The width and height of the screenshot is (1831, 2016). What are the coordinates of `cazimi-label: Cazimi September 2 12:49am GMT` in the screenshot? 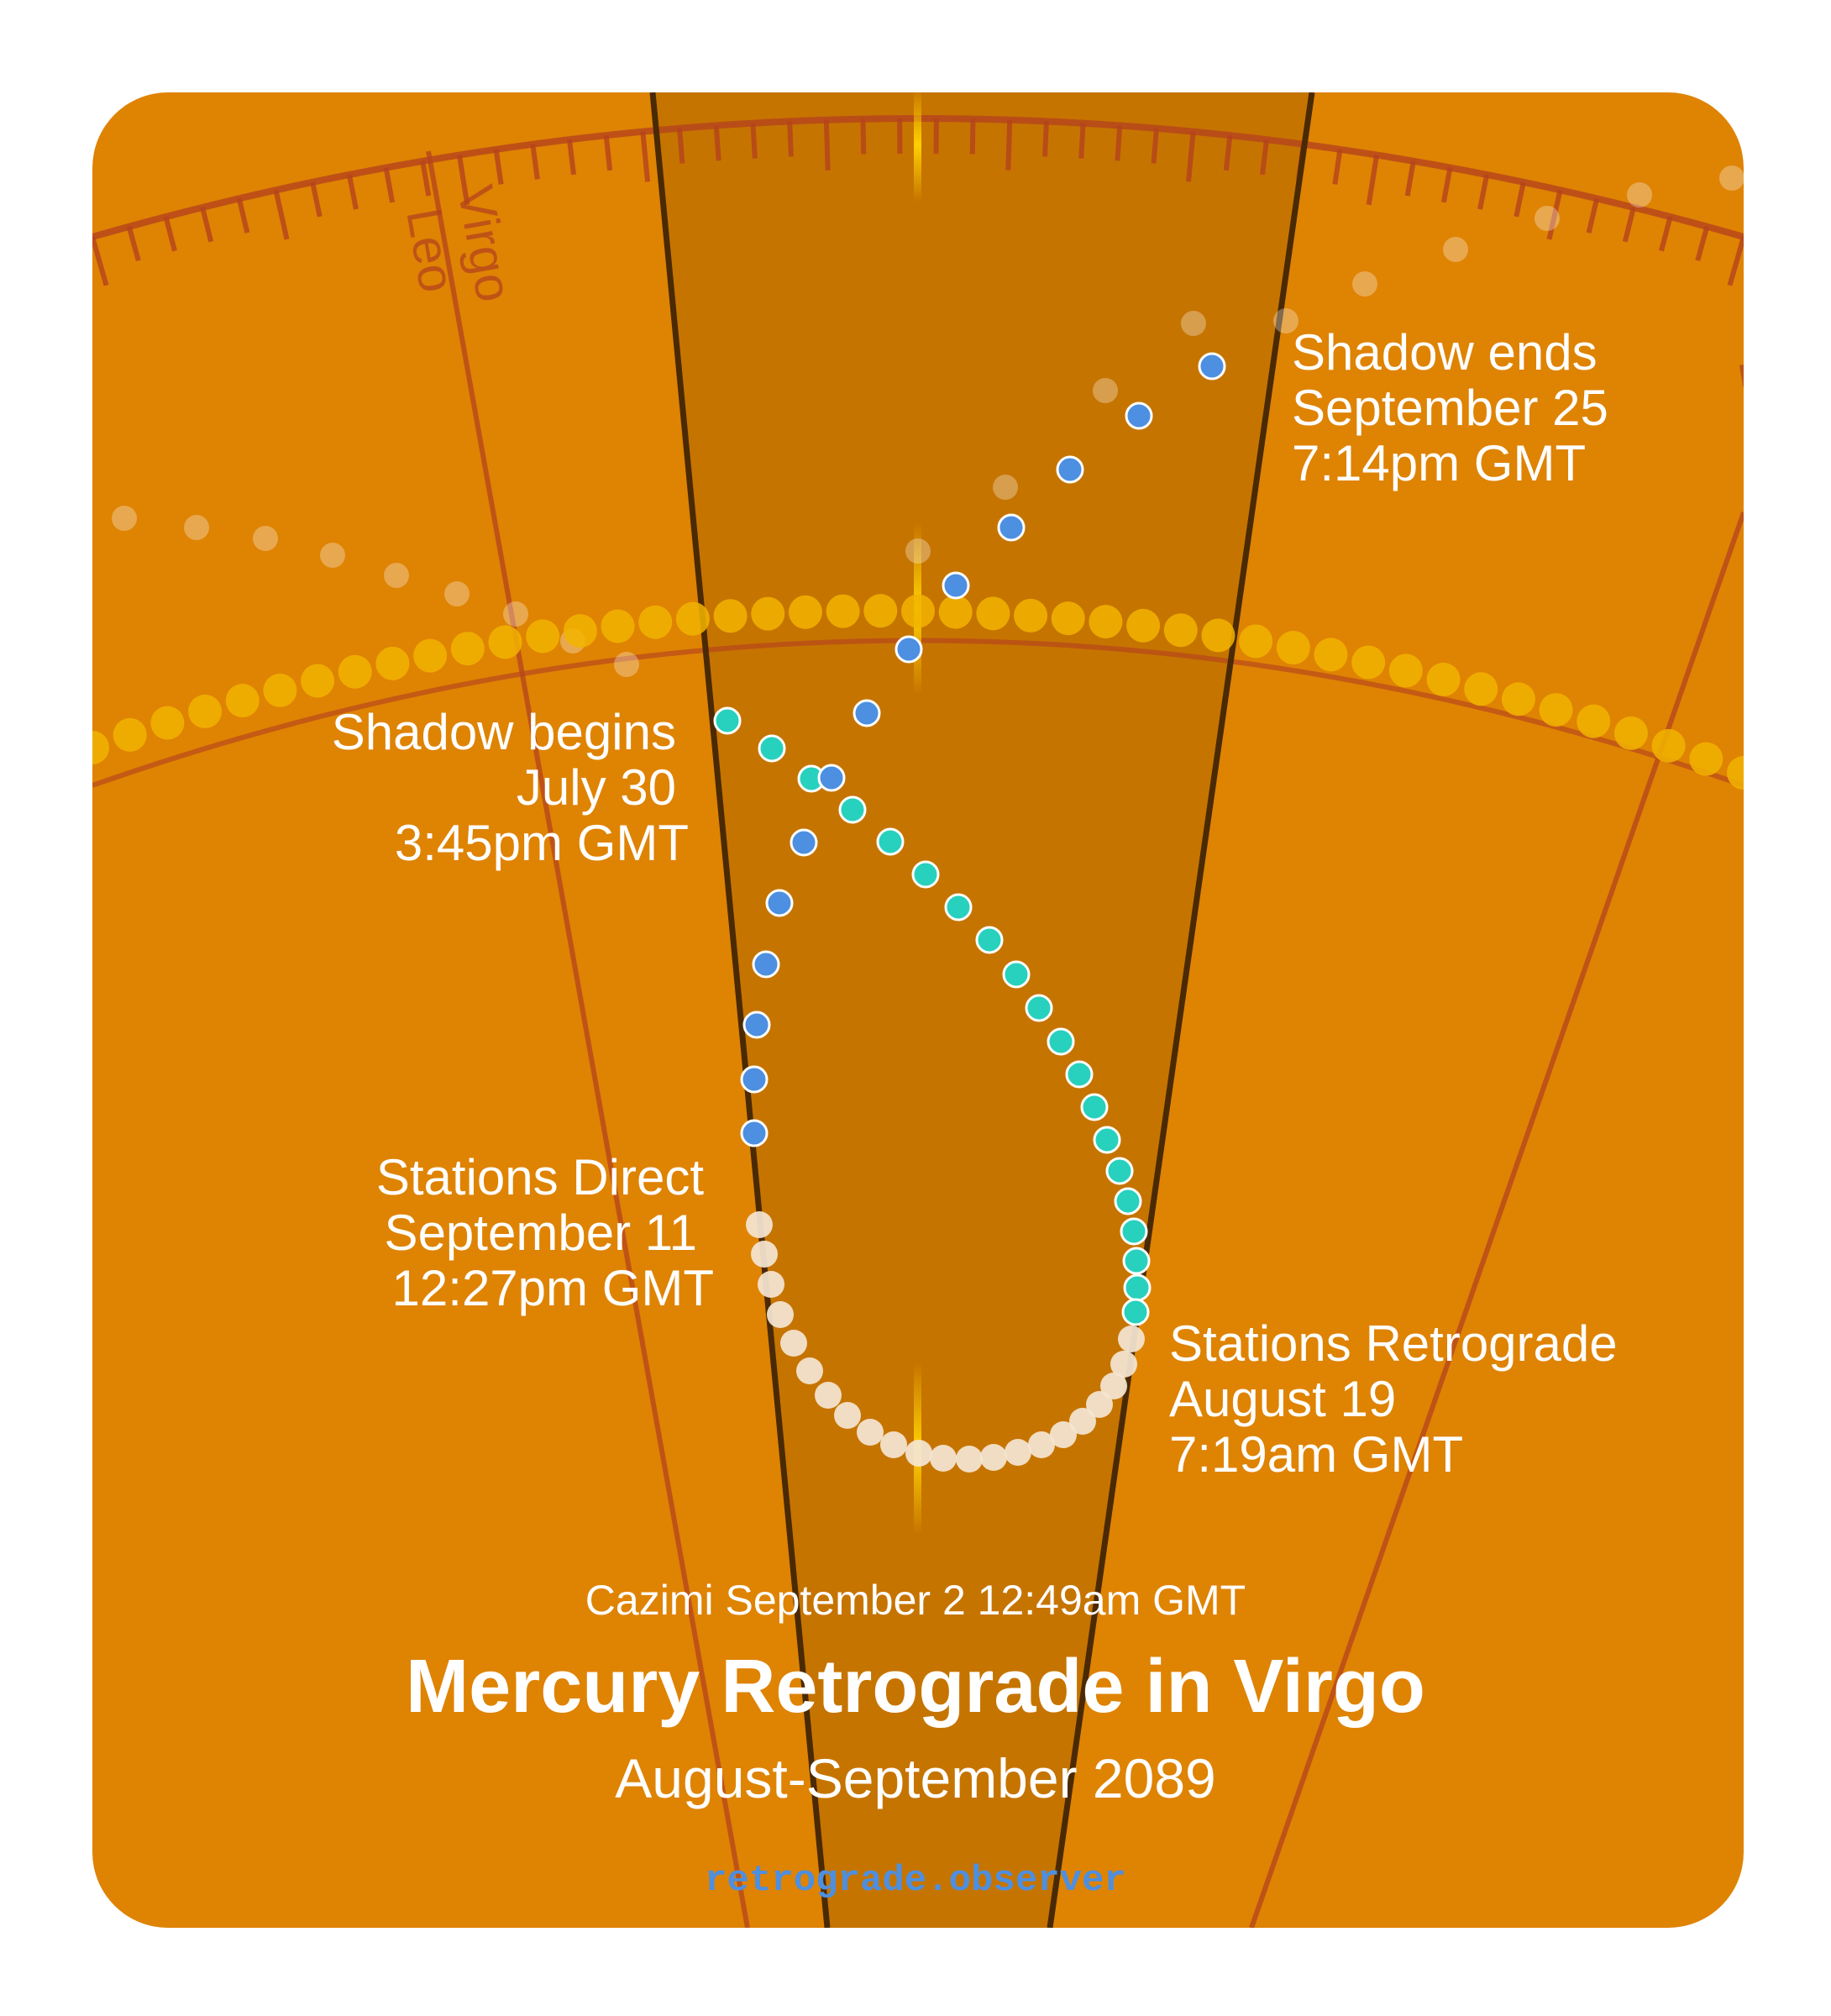 It's located at (915, 1600).